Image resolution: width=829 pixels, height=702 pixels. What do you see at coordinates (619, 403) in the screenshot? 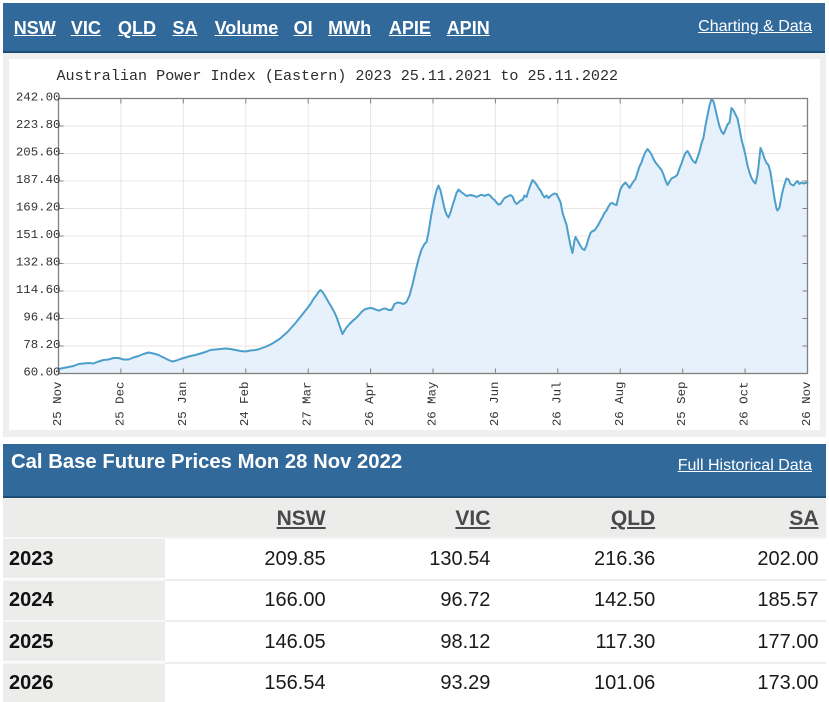
I see `svg-text: 26 Aug` at bounding box center [619, 403].